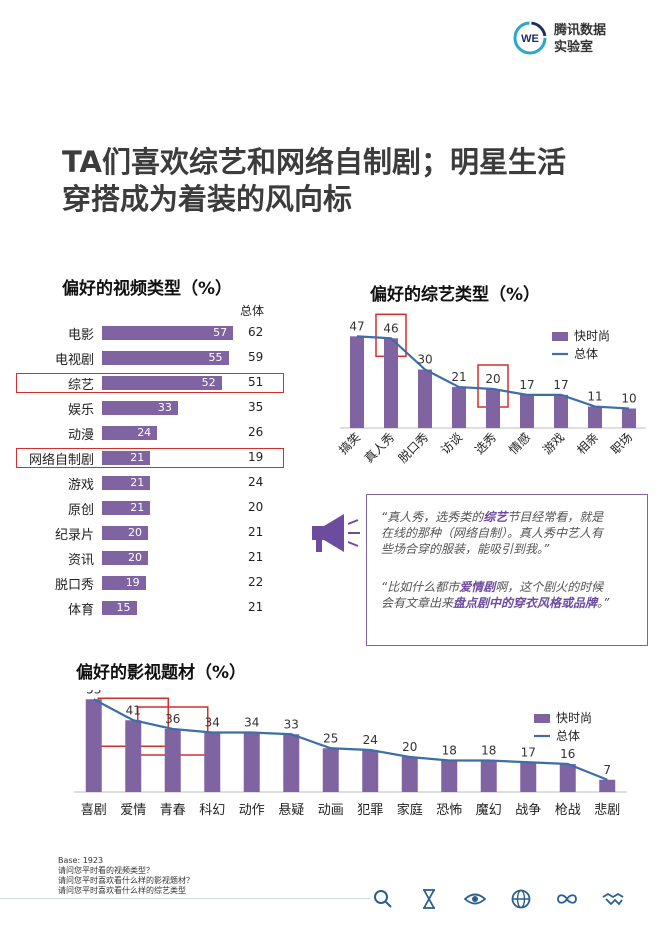 The height and width of the screenshot is (932, 660). What do you see at coordinates (489, 810) in the screenshot?
I see `tick-label: 魔幻` at bounding box center [489, 810].